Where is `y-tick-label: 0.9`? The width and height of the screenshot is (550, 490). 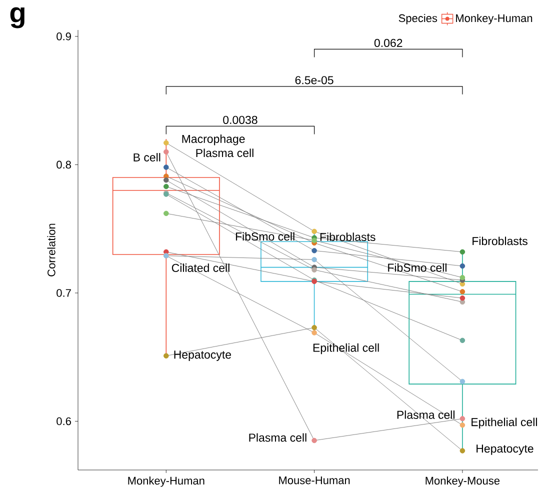
y-tick-label: 0.9 is located at coordinates (63, 36).